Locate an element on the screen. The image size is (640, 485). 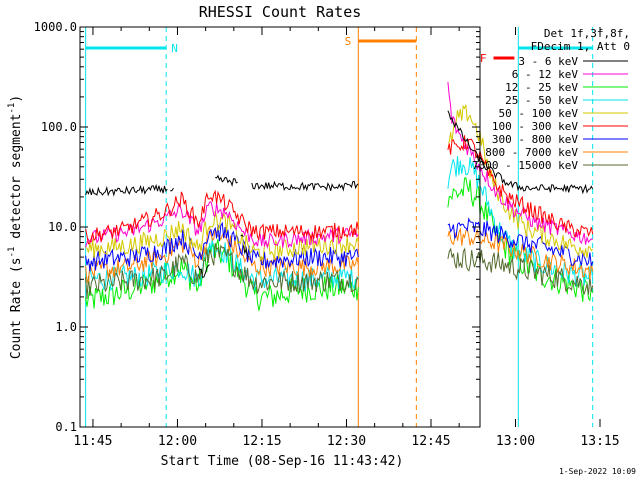
legend-label: 100 - 300 keV is located at coordinates (535, 126).